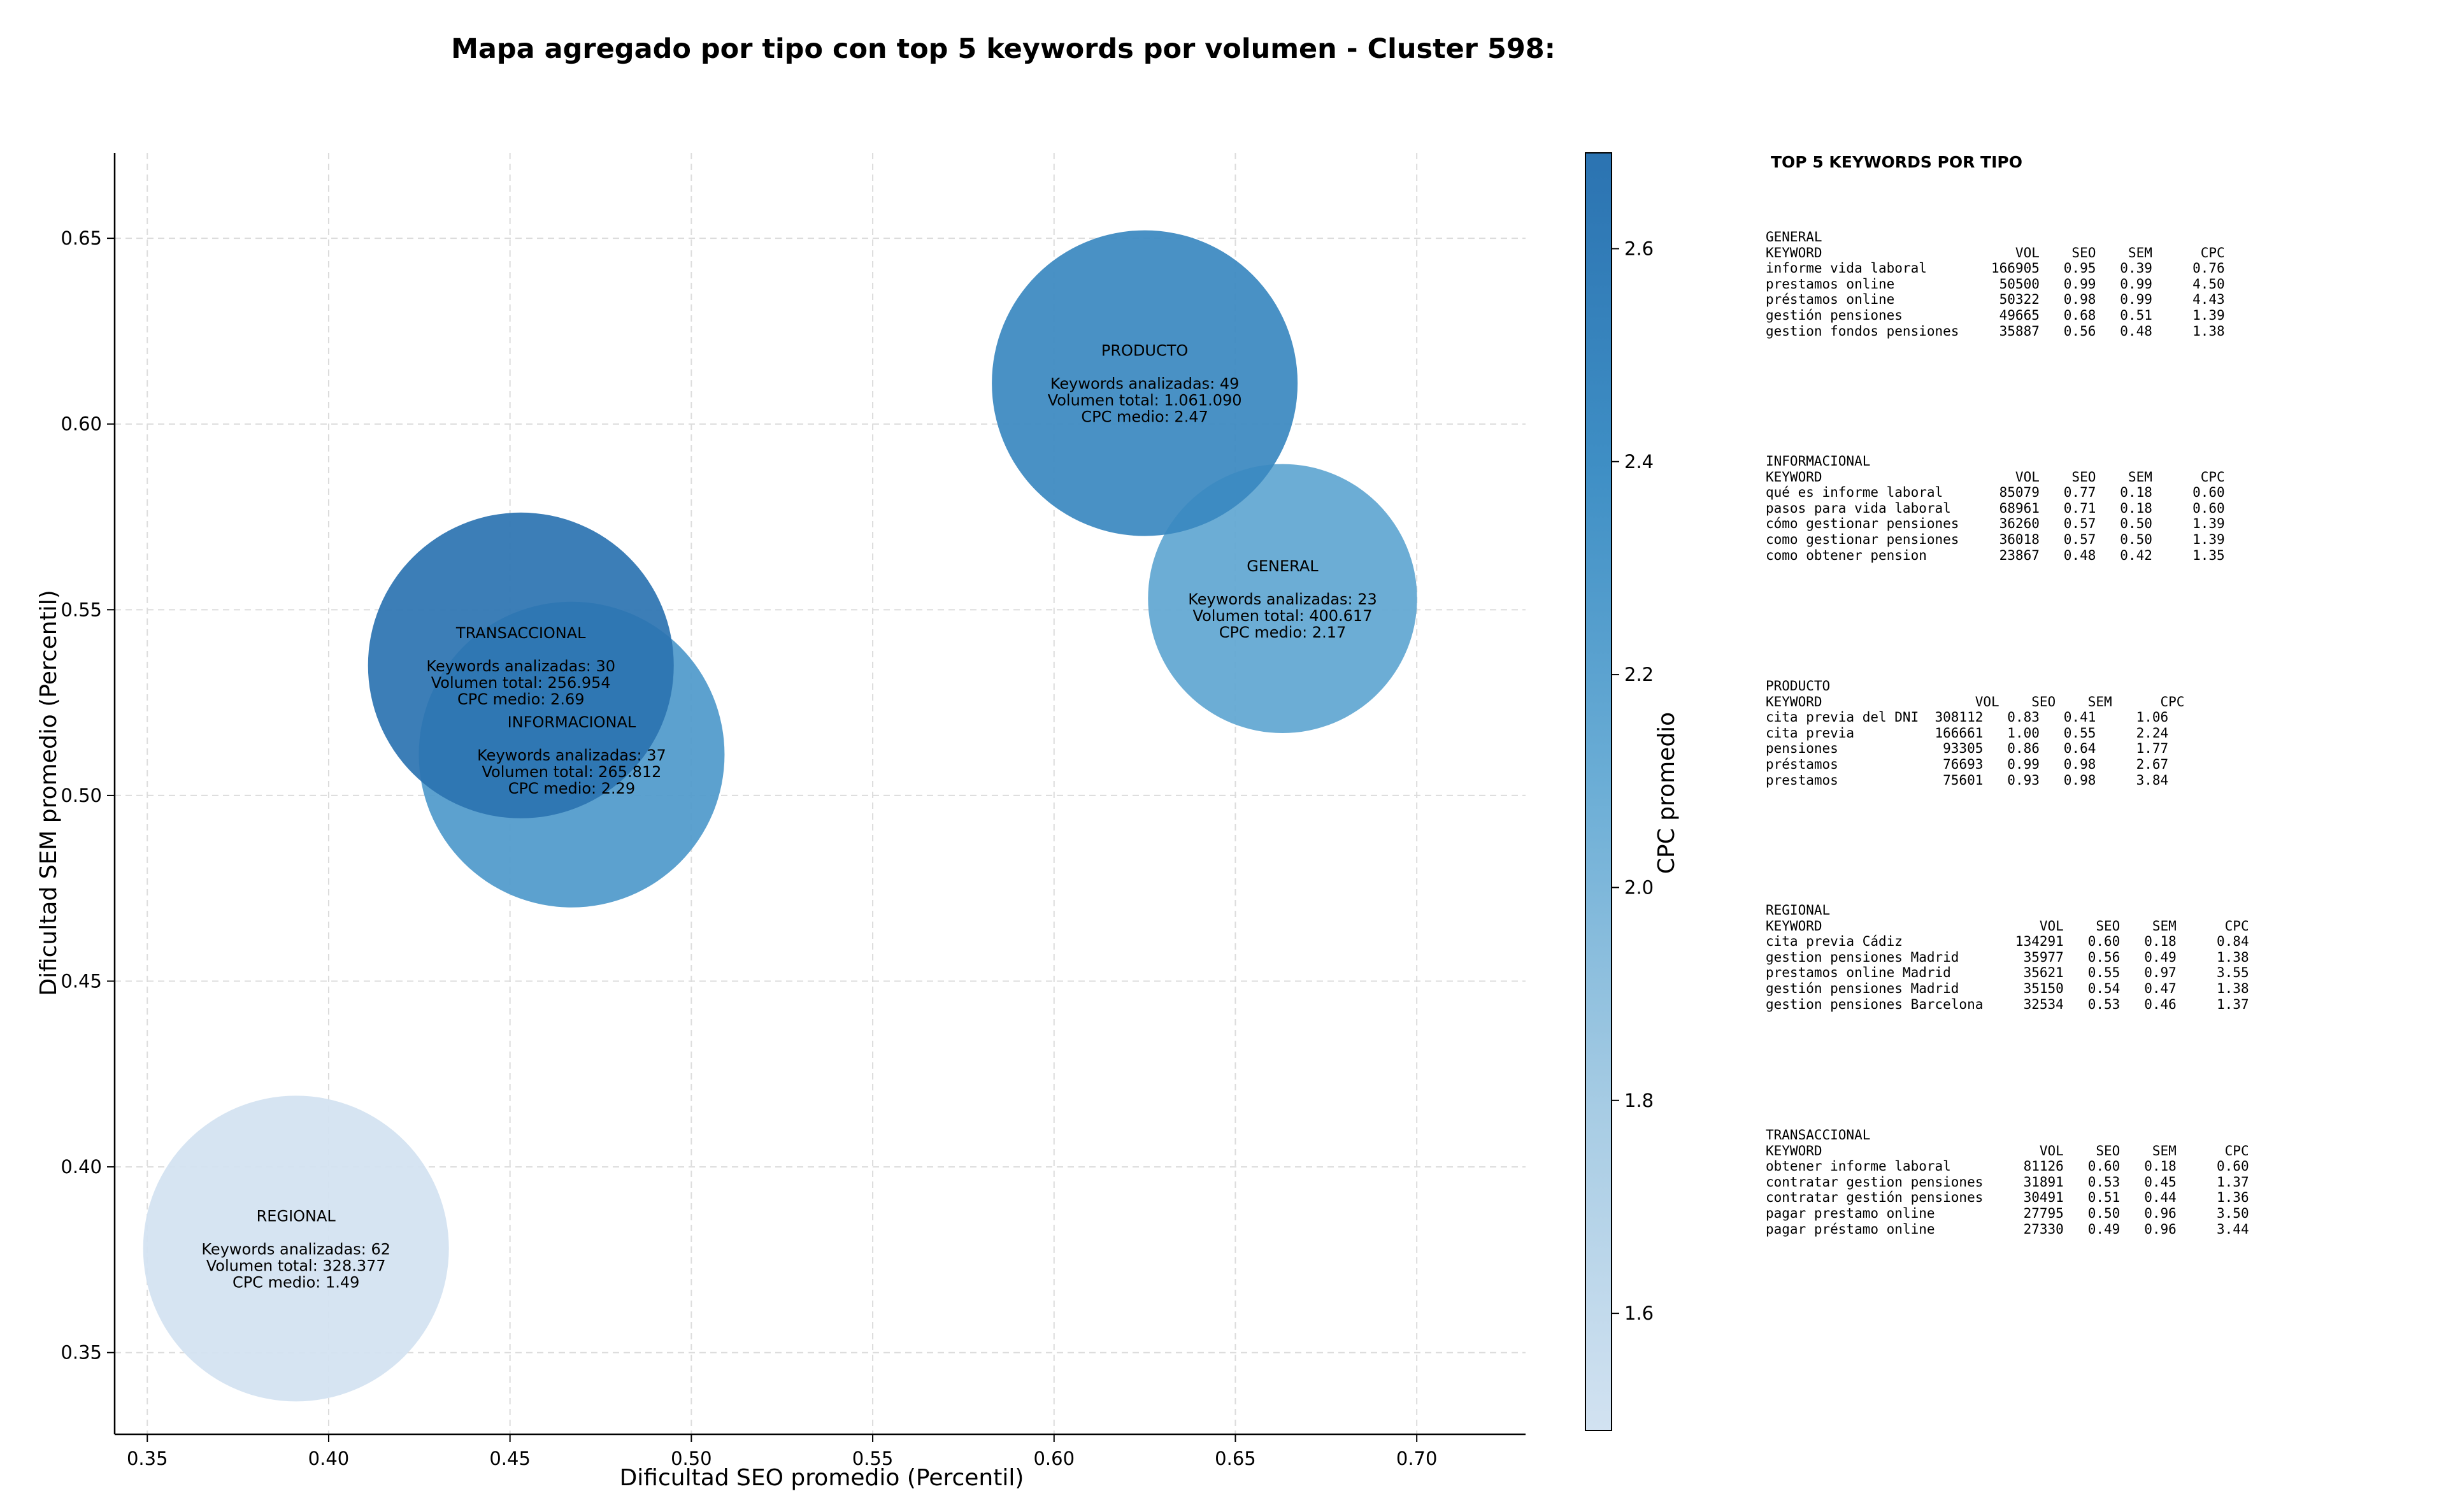 This screenshot has width=2446, height=1512. Describe the element at coordinates (510, 1458) in the screenshot. I see `x-tick-label: 0.45` at that location.